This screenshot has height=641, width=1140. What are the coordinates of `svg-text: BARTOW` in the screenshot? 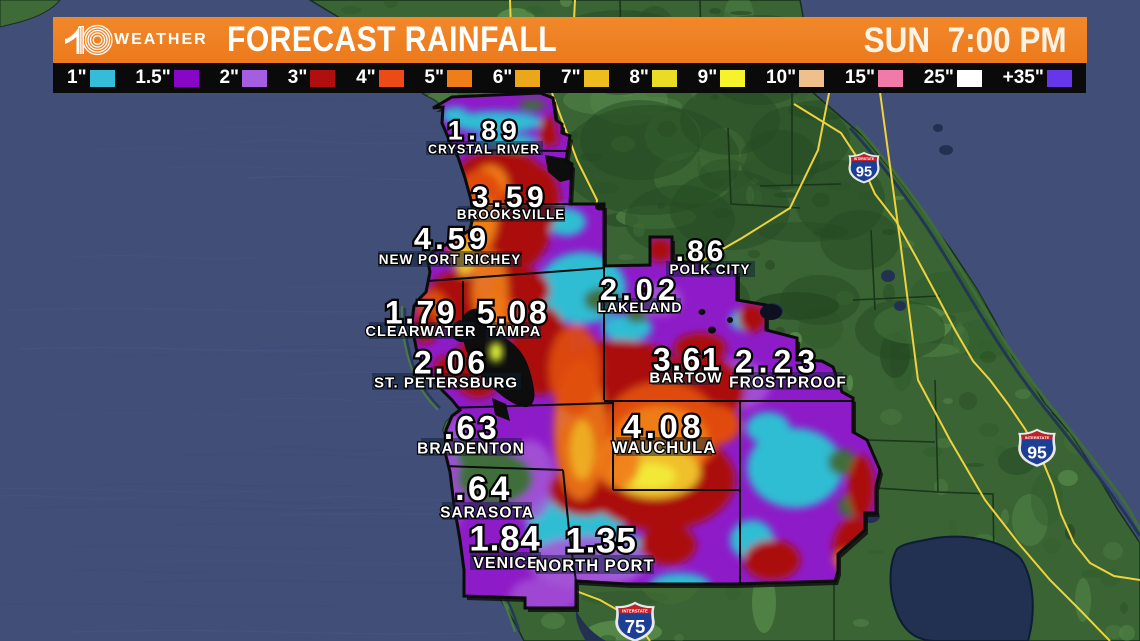 It's located at (685, 377).